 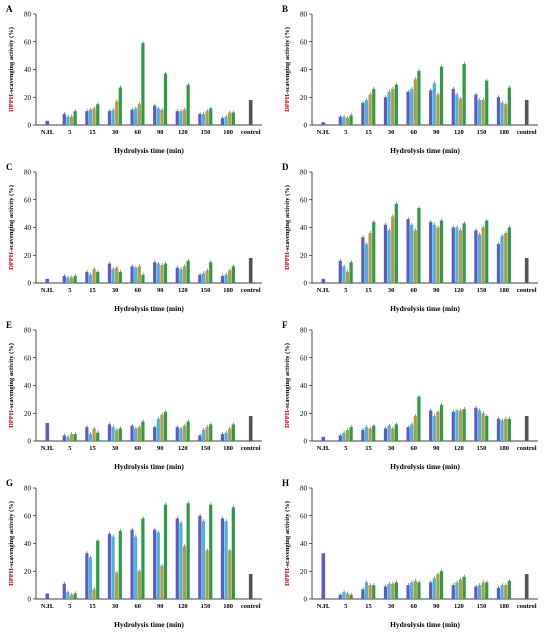 What do you see at coordinates (9, 167) in the screenshot?
I see `panel-label: C` at bounding box center [9, 167].